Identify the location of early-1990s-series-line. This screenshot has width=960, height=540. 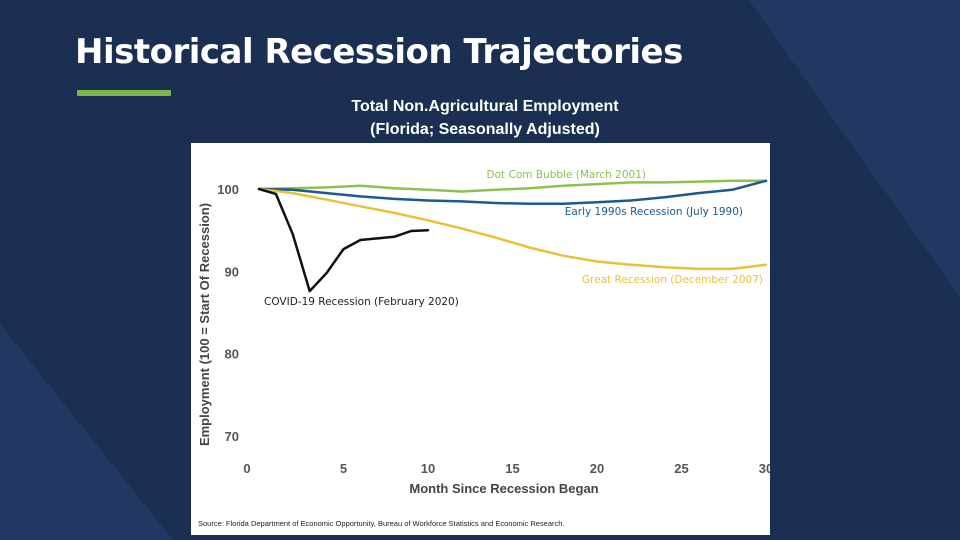
(512, 192).